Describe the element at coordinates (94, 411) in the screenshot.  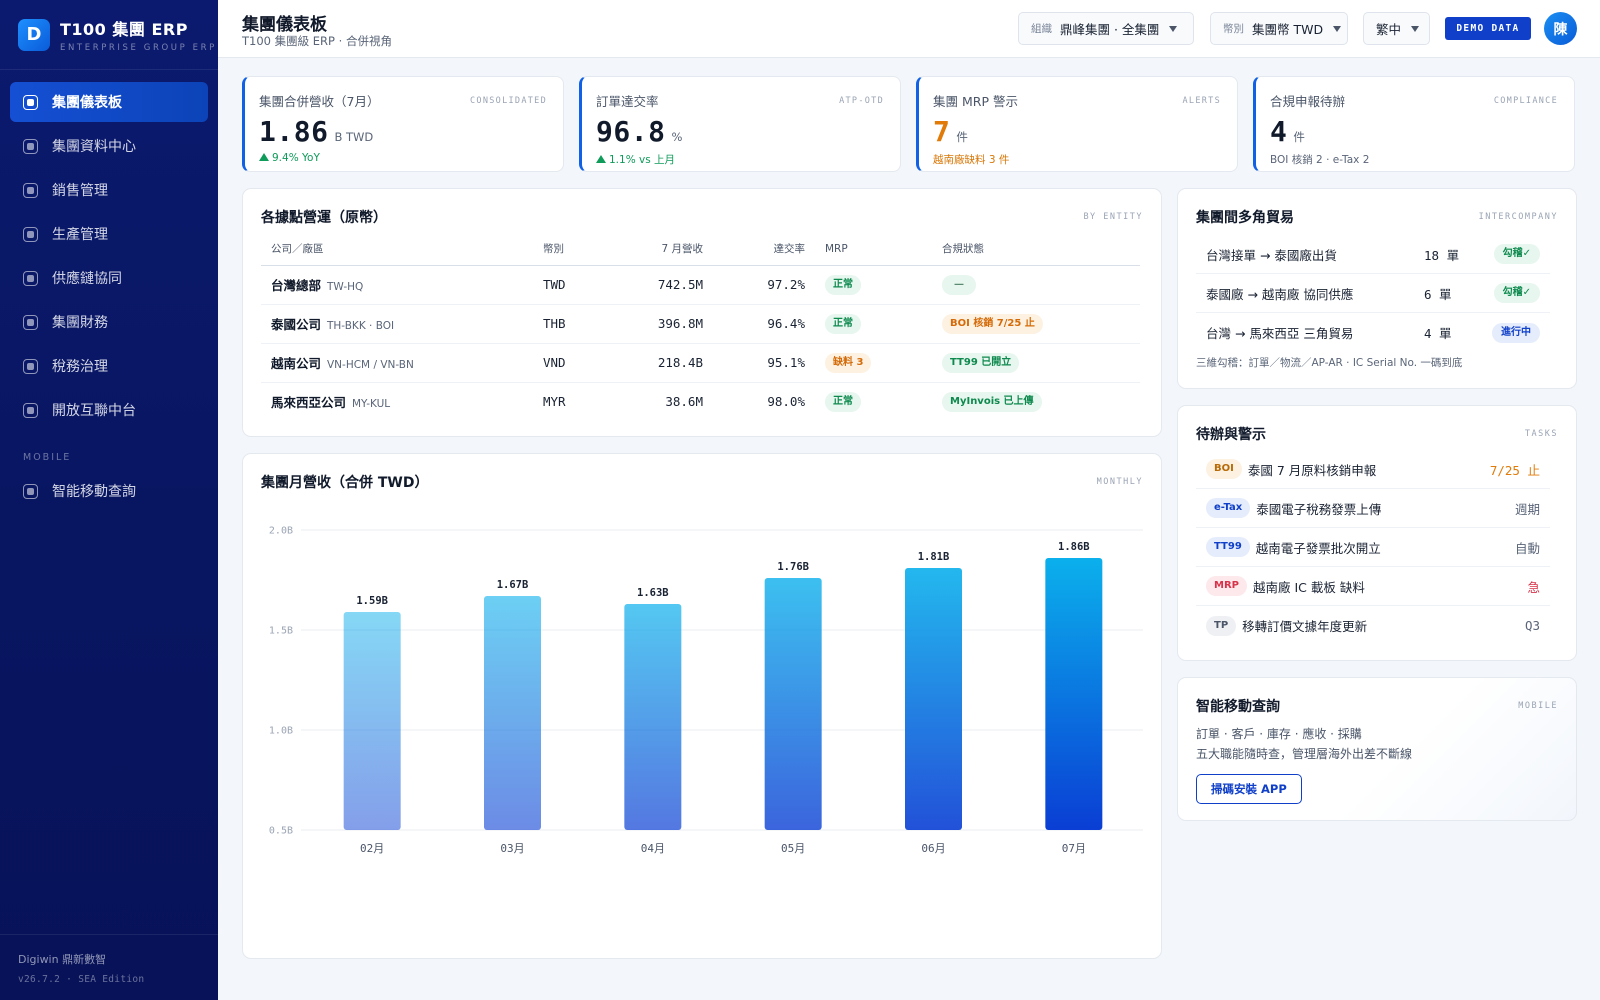
I see `sidebar-item-label: 開放互聯中台` at that location.